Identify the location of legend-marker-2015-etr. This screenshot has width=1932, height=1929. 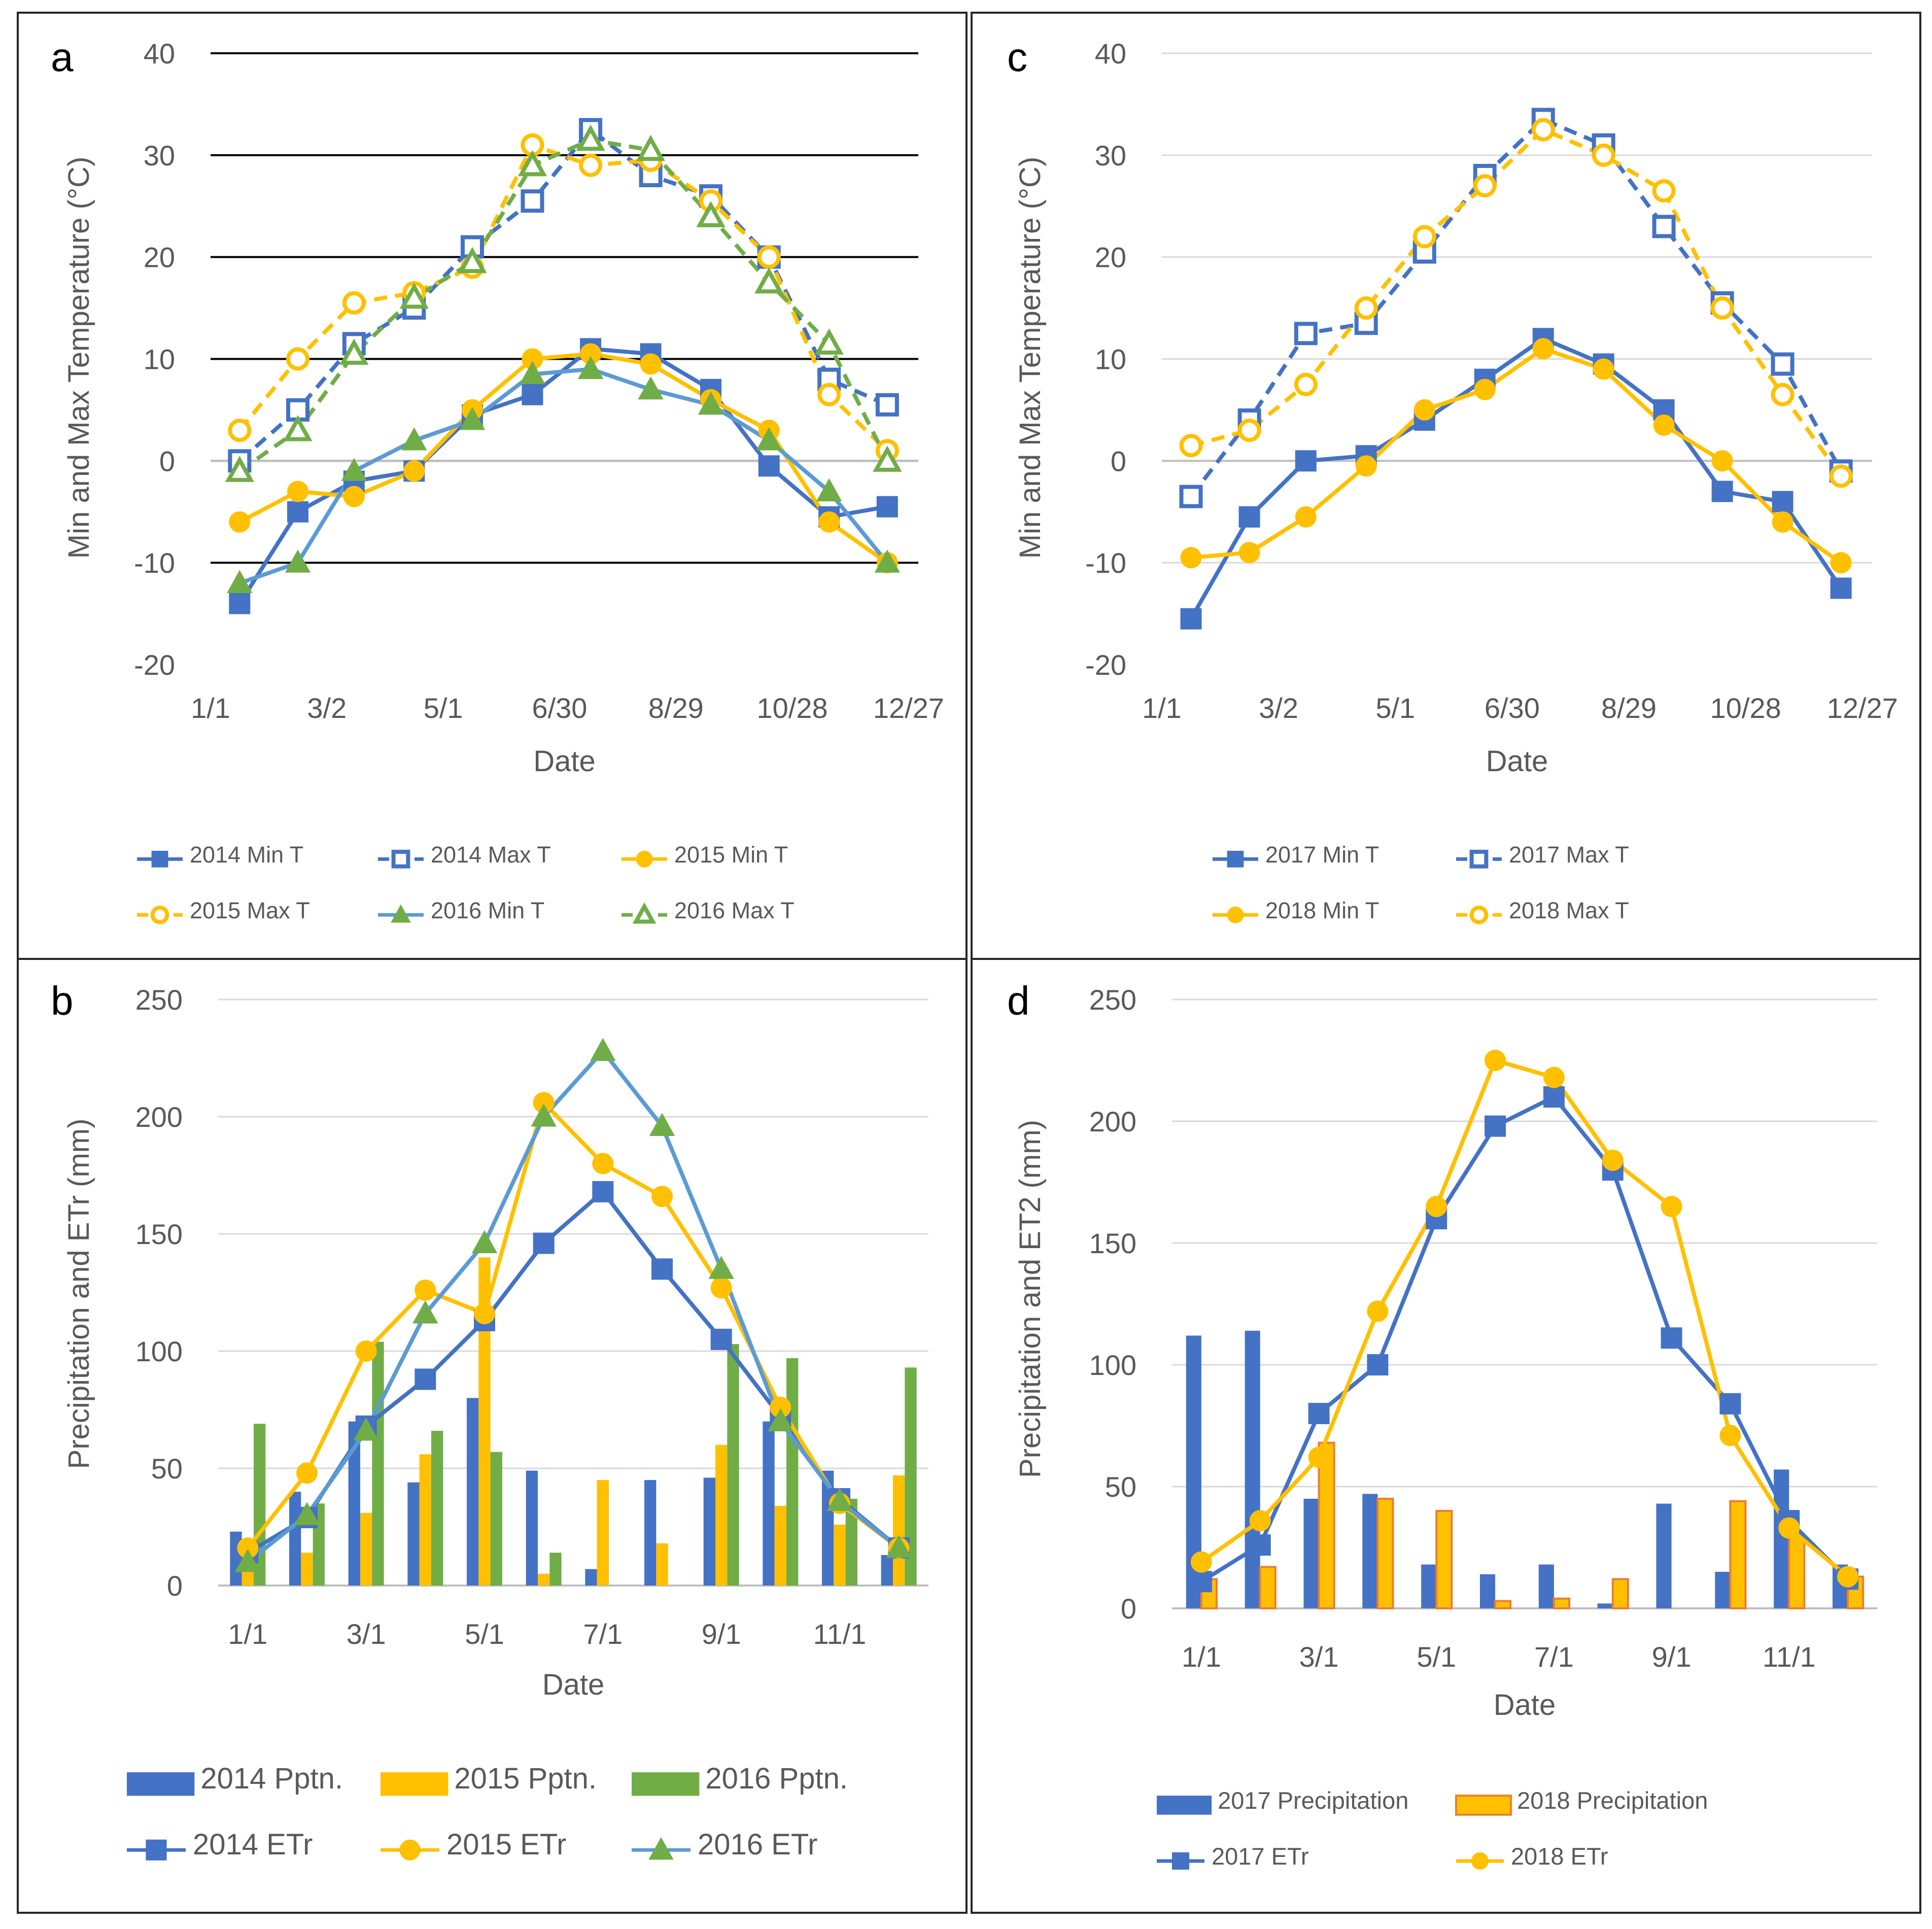
(410, 1850).